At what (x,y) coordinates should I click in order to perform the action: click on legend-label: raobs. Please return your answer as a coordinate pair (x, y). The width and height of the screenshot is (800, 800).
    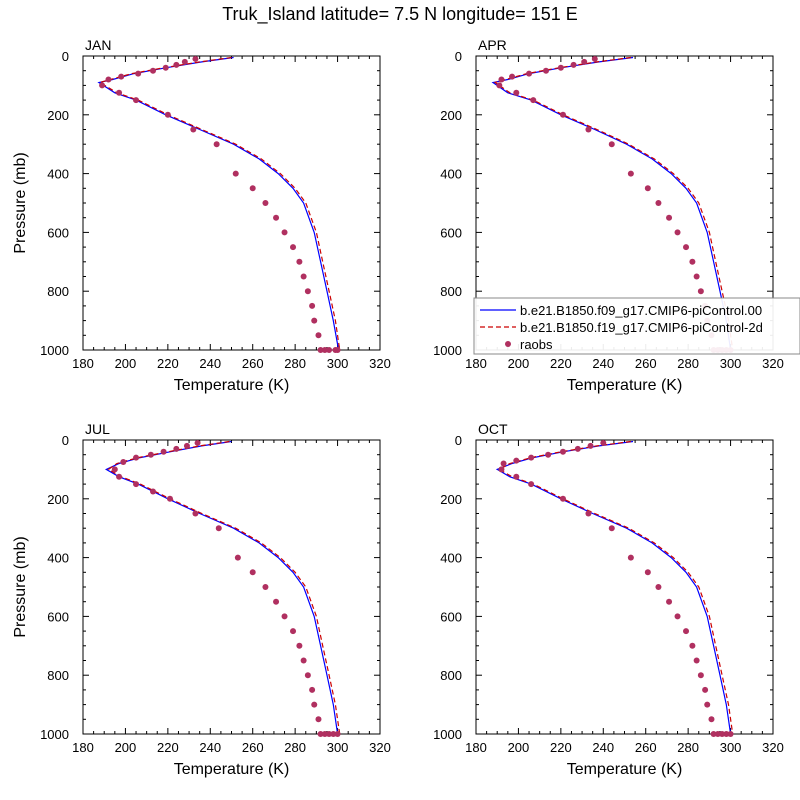
    Looking at the image, I should click on (536, 344).